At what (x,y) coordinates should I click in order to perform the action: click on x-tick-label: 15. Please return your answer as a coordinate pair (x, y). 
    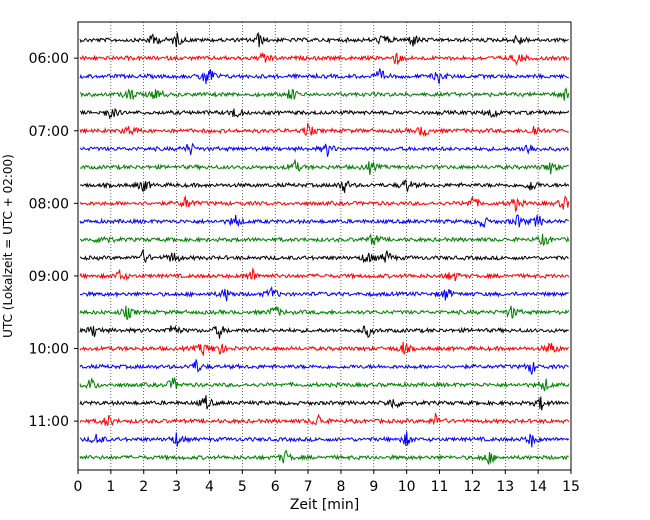
    Looking at the image, I should click on (571, 487).